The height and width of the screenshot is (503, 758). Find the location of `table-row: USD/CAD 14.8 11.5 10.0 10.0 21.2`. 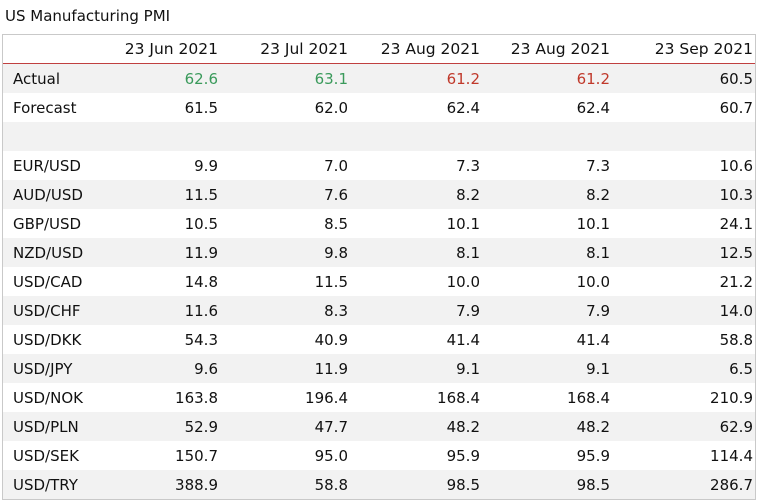

table-row: USD/CAD 14.8 11.5 10.0 10.0 21.2 is located at coordinates (379, 281).